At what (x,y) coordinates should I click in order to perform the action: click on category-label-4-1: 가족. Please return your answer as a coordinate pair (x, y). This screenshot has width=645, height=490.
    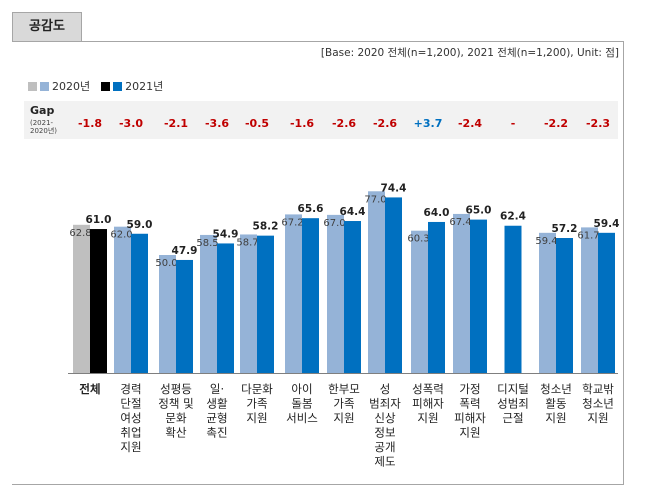
    Looking at the image, I should click on (256, 404).